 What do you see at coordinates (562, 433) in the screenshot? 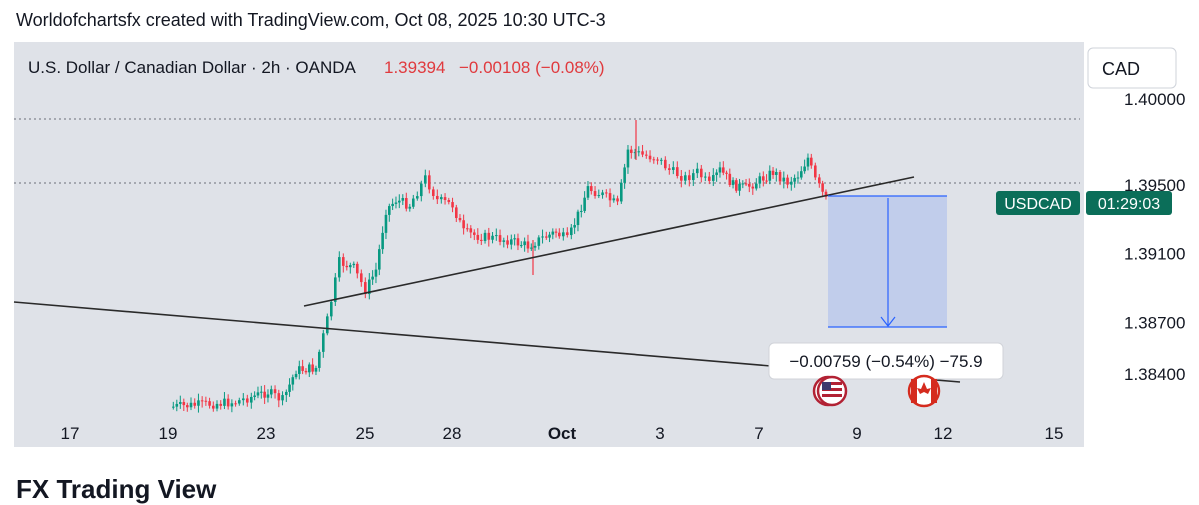
I see `x-axis: 17 19 23 25 28 Oct 3 7 9 12 15` at bounding box center [562, 433].